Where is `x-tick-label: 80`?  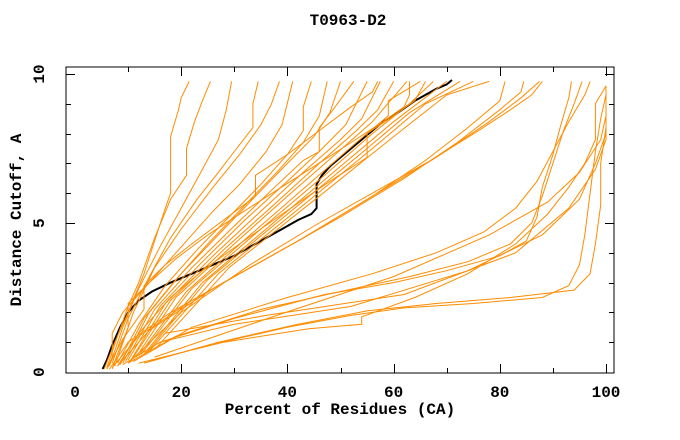 x-tick-label: 80 is located at coordinates (499, 393).